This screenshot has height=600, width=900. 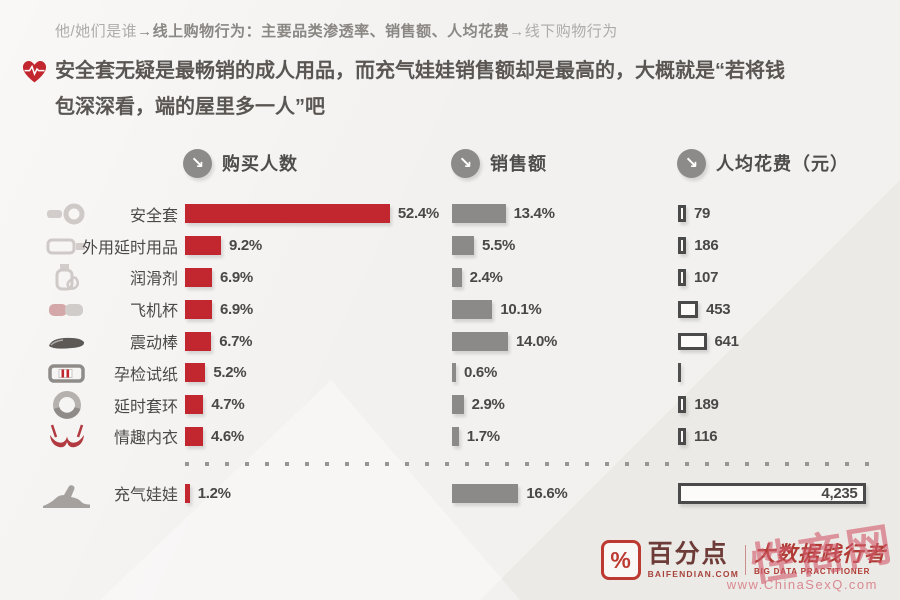 What do you see at coordinates (420, 71) in the screenshot?
I see `insight-line-1: 安全套无疑是最畅销的成人用品，而充气娃娃销售额却是最高的，大概就是“若将钱` at bounding box center [420, 71].